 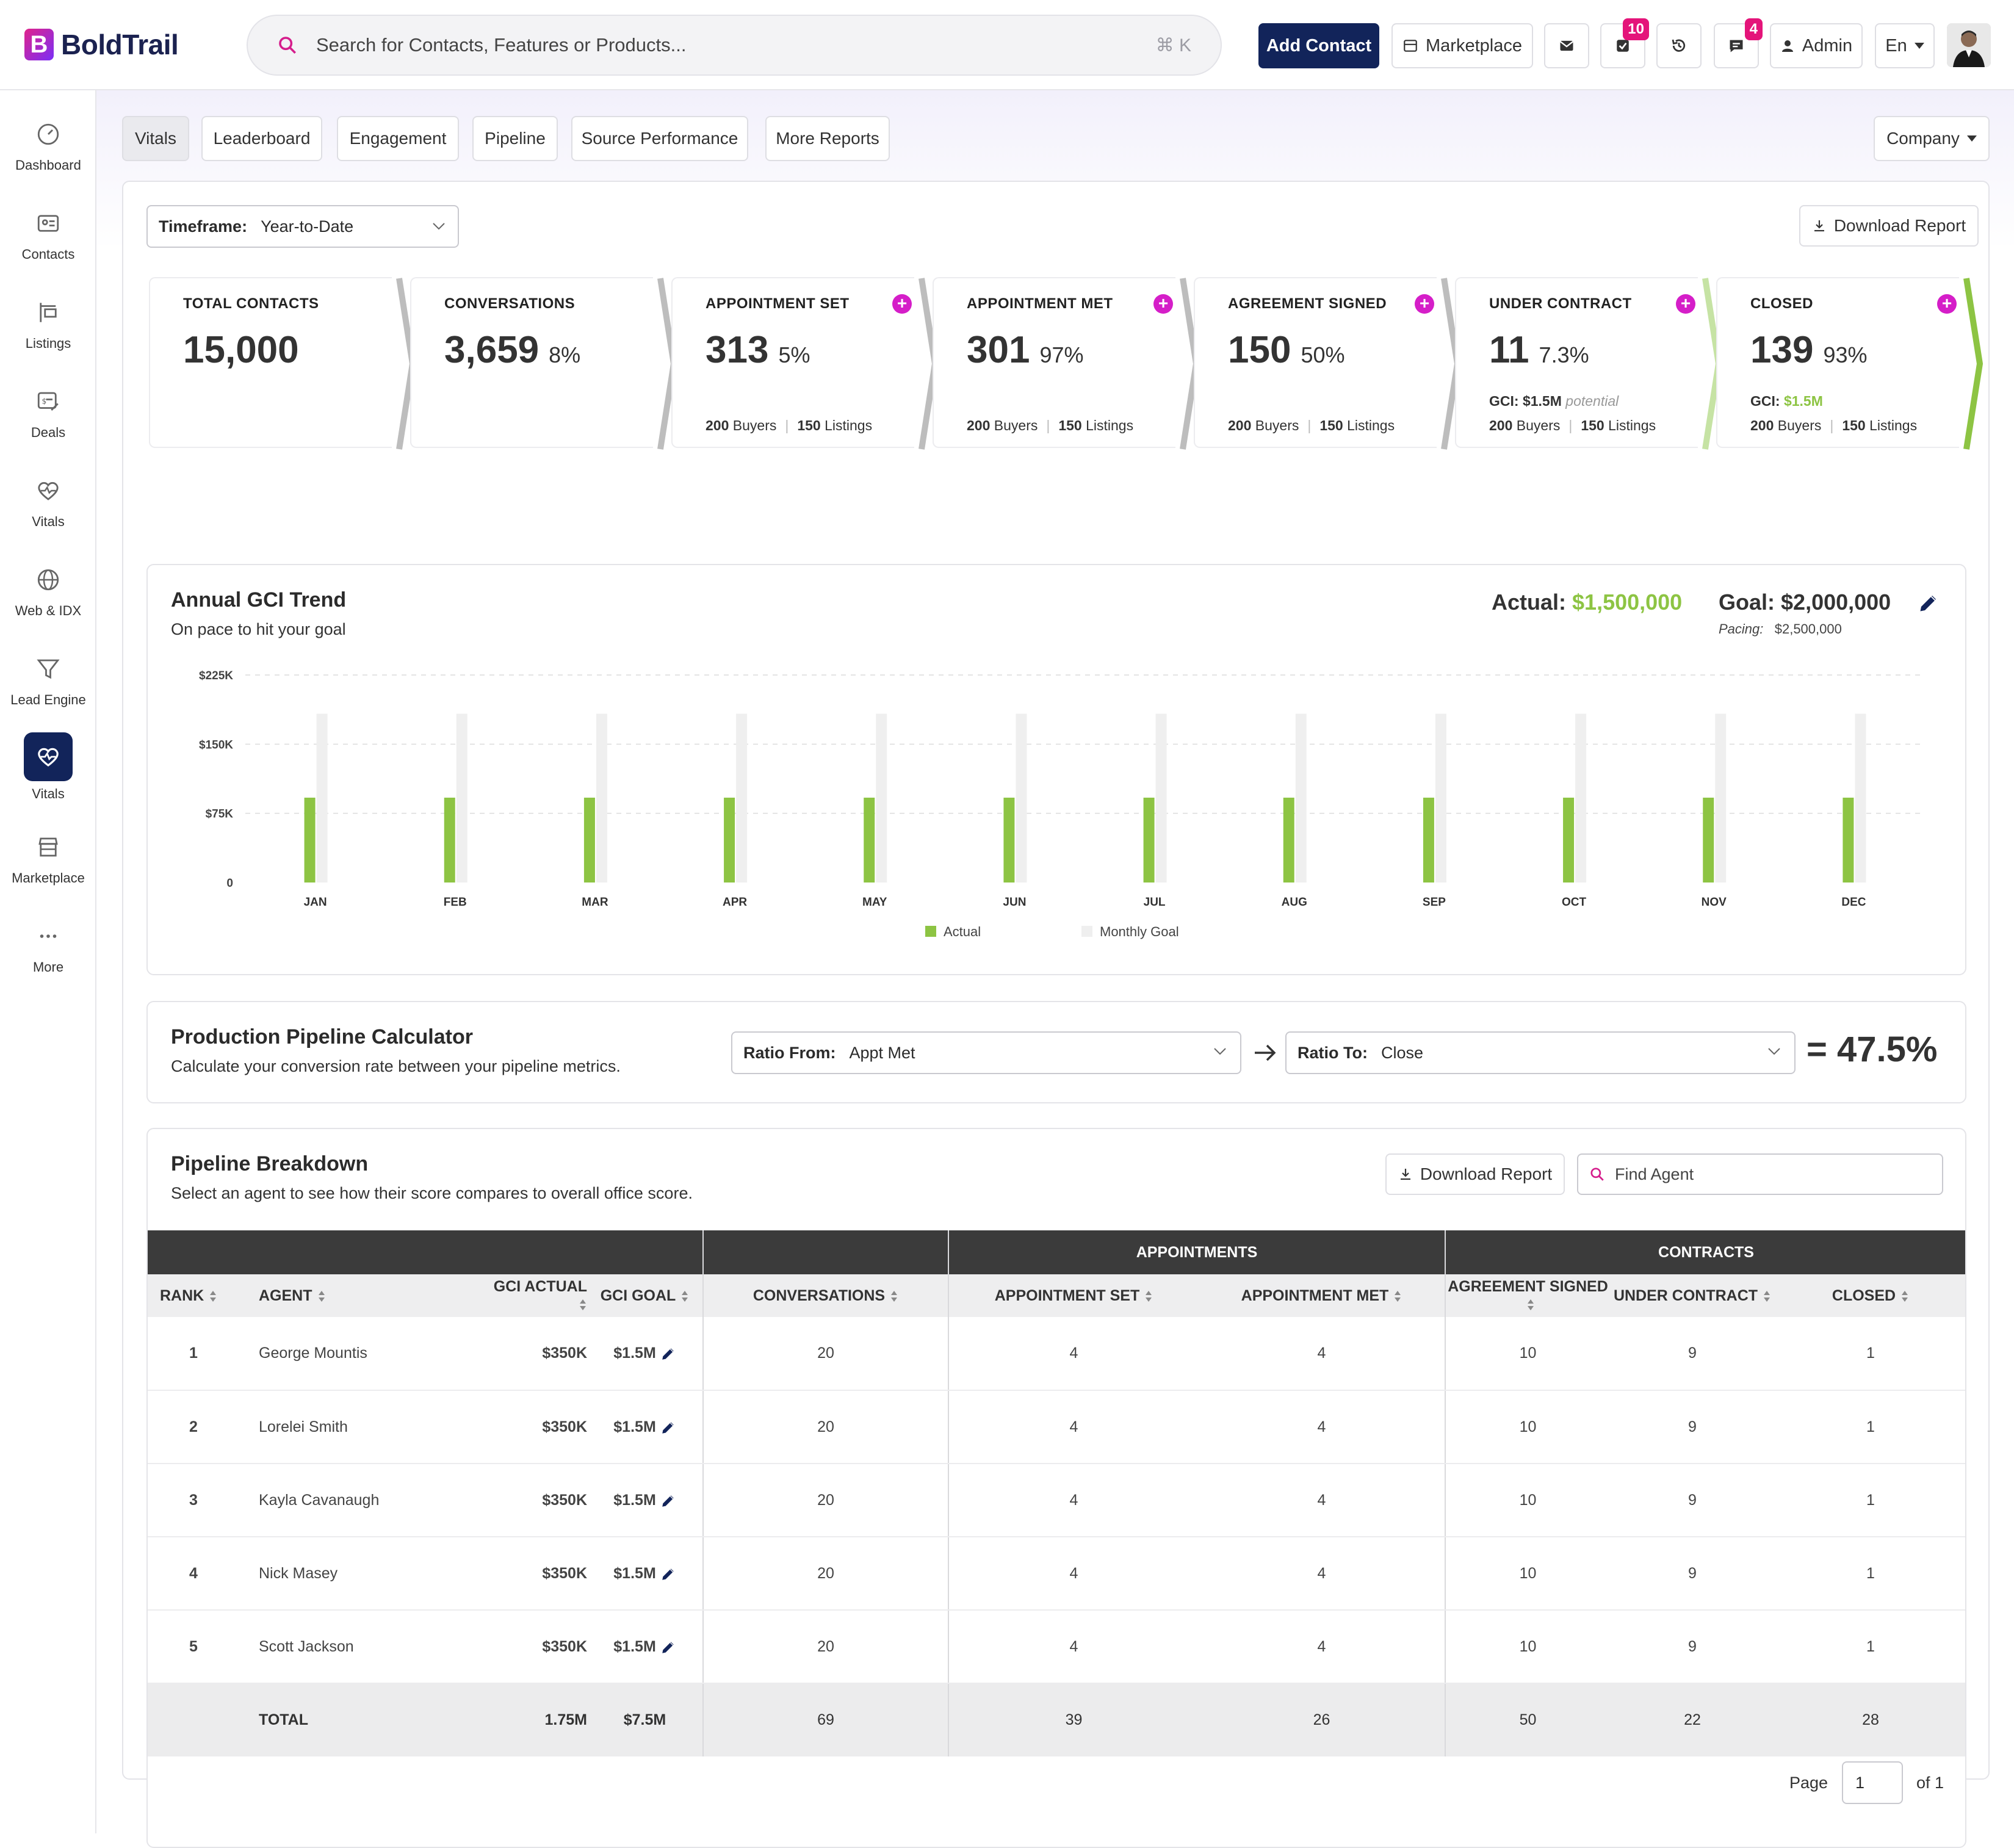 I want to click on store-icon, so click(x=1411, y=46).